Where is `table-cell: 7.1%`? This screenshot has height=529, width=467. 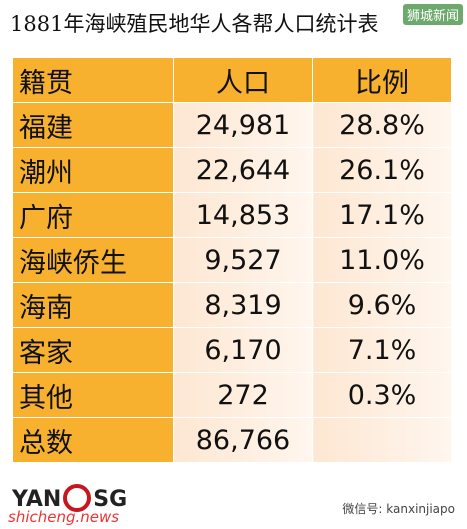 table-cell: 7.1% is located at coordinates (382, 350).